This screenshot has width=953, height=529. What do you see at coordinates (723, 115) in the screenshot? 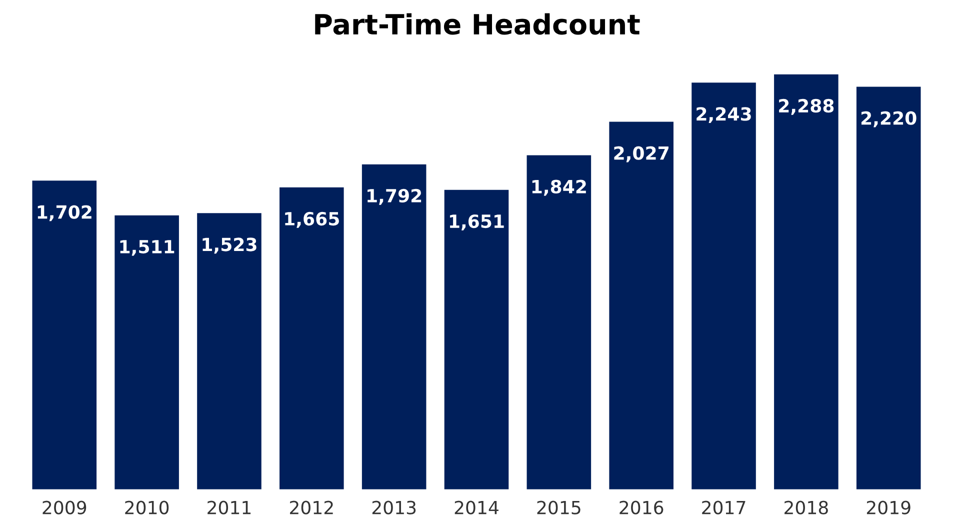
I see `data-label: 2,243` at bounding box center [723, 115].